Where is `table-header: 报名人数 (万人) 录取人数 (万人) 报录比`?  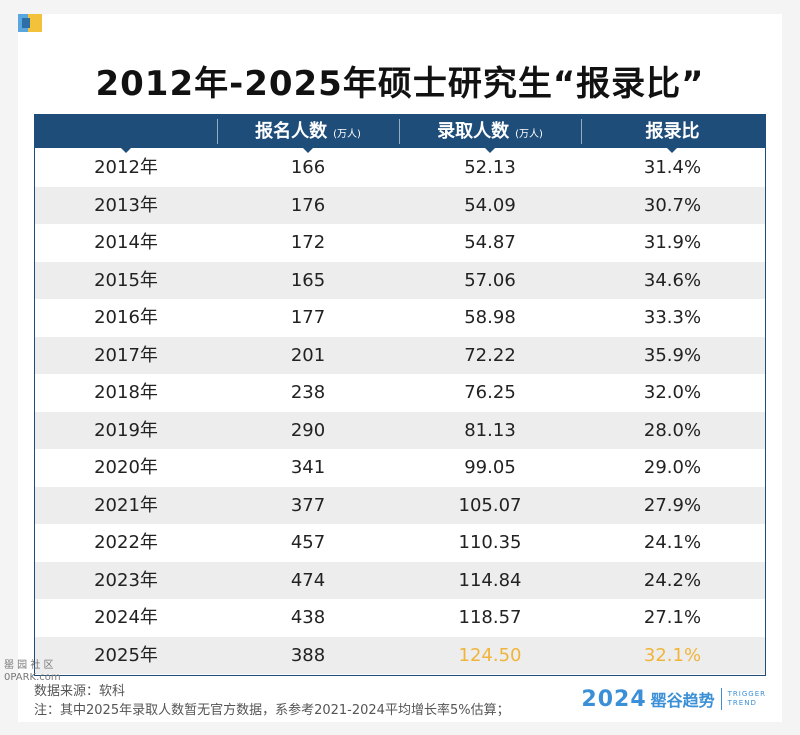 table-header: 报名人数 (万人) 录取人数 (万人) 报录比 is located at coordinates (400, 131).